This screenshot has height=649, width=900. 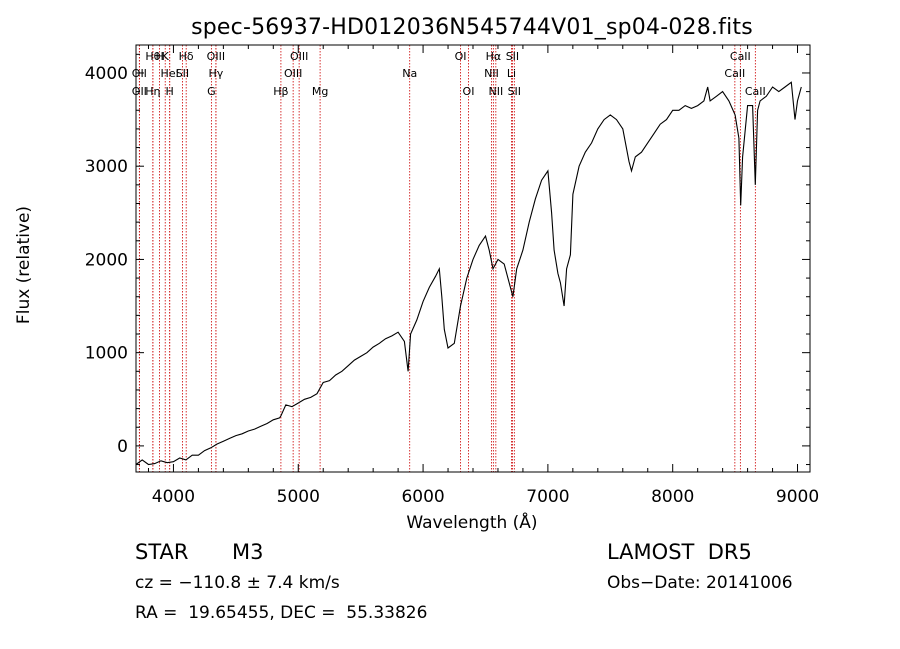 What do you see at coordinates (24, 265) in the screenshot?
I see `y-axis-label: Flux (relative)` at bounding box center [24, 265].